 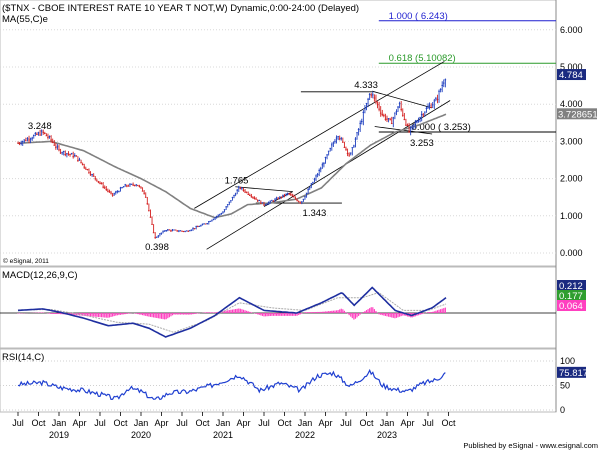 What do you see at coordinates (387, 435) in the screenshot?
I see `x-year-label: 2023` at bounding box center [387, 435].